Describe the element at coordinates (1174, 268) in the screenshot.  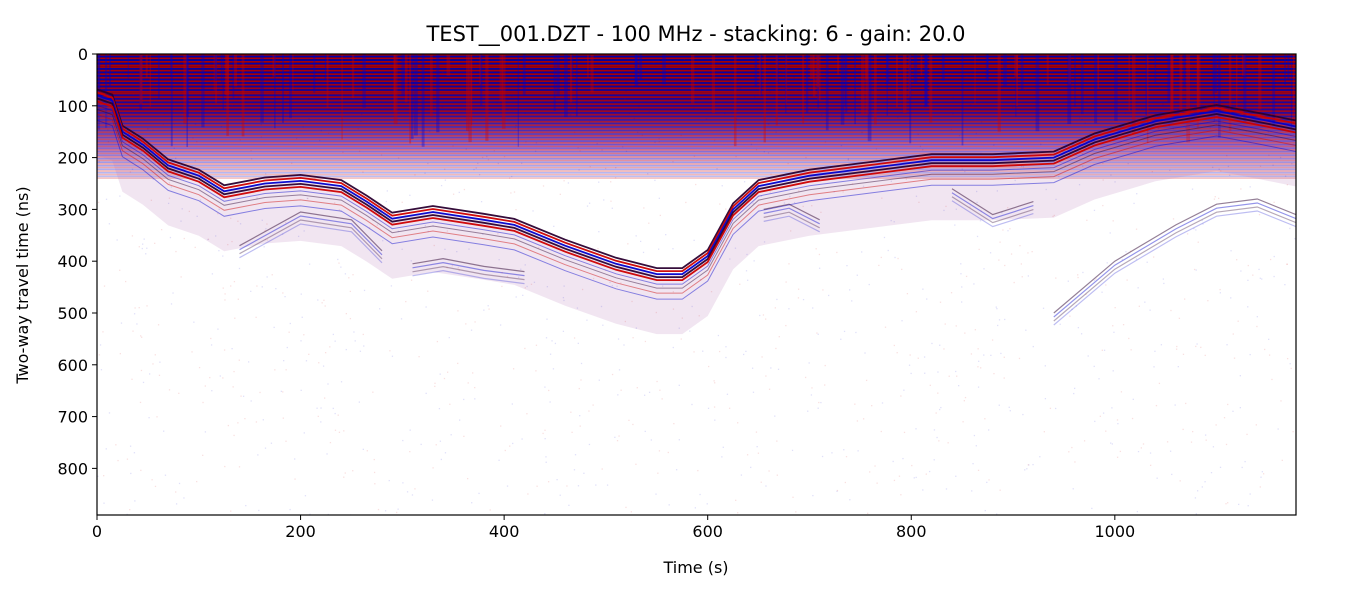
I see `deep-reflector` at that location.